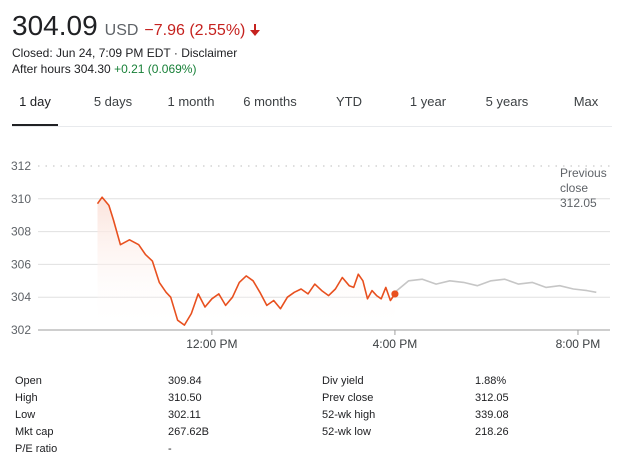  What do you see at coordinates (21, 166) in the screenshot?
I see `y-tick-label: 312` at bounding box center [21, 166].